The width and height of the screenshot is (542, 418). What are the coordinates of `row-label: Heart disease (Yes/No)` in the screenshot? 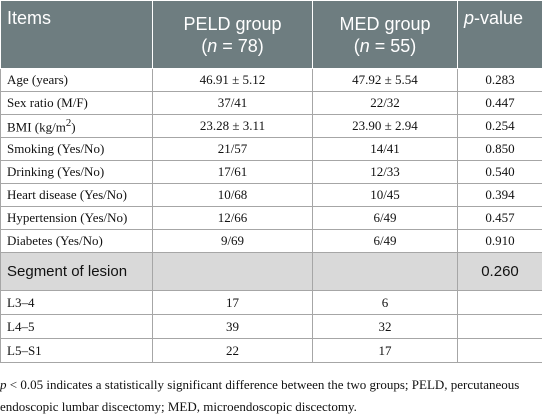 It's located at (77, 195).